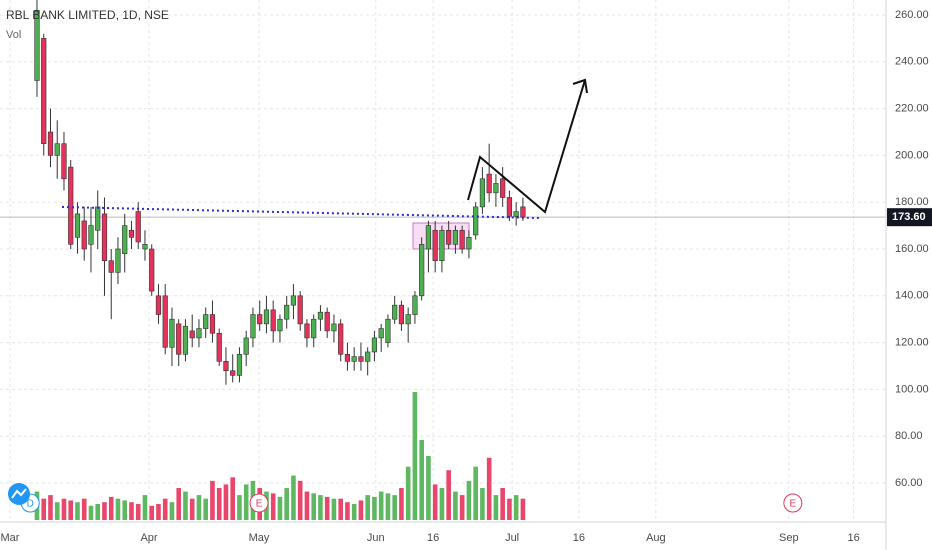  I want to click on tv-logo, so click(19, 494).